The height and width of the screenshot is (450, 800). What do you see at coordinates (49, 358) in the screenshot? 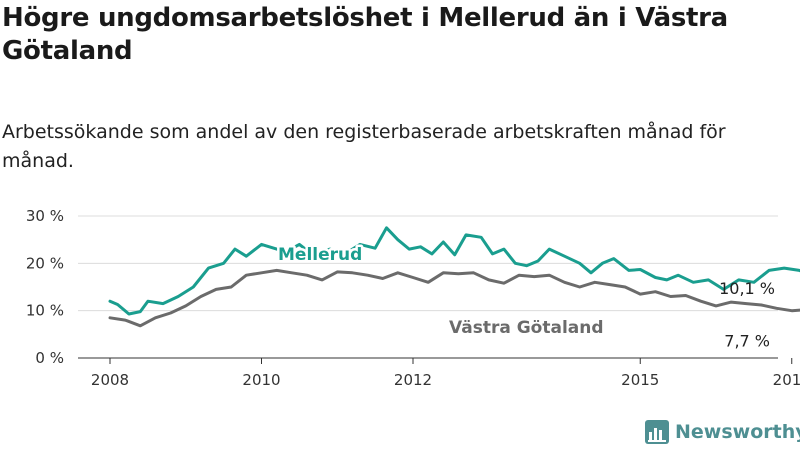
I see `y-tick-label: 0 %` at bounding box center [49, 358].